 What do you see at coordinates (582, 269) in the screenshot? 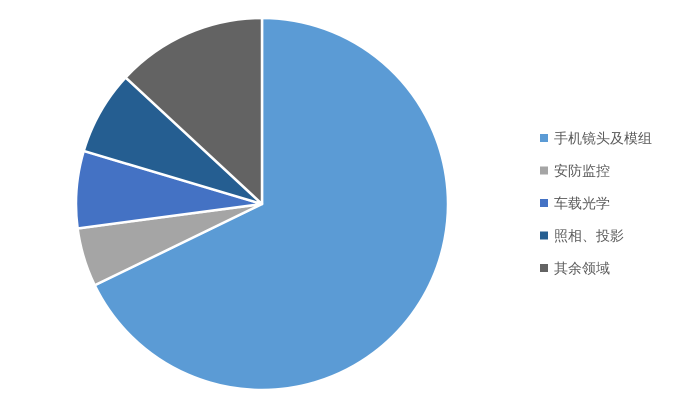
I see `legend-label: 其余领域` at bounding box center [582, 269].